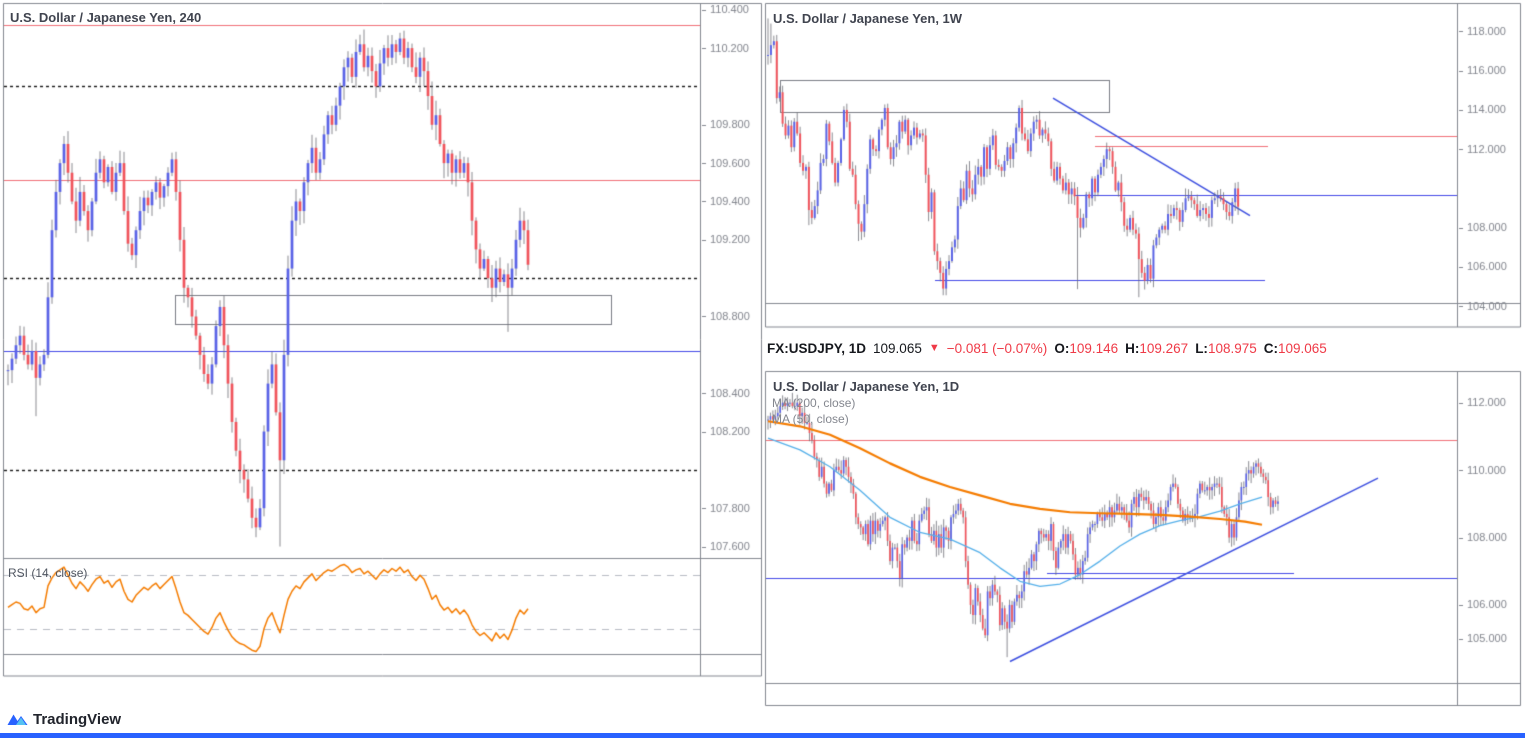 The image size is (1525, 738). I want to click on ticker-symbol: FX:USDJPY, 1D, so click(817, 348).